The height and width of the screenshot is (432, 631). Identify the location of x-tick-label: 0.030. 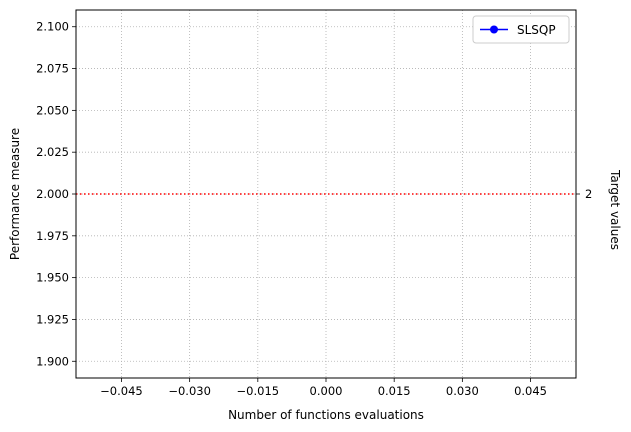
(462, 391).